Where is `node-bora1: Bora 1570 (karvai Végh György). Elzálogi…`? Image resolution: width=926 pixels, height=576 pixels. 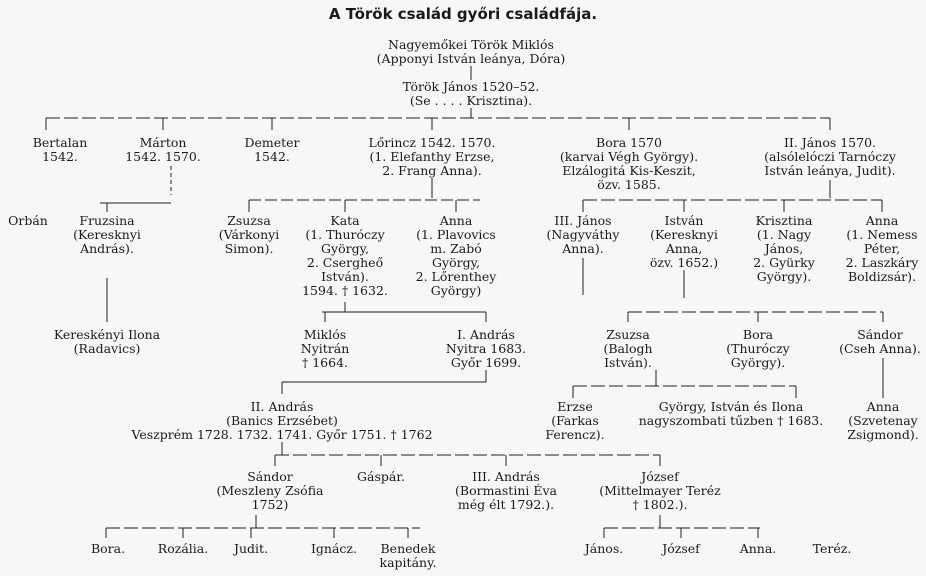
node-bora1: Bora 1570 (karvai Végh György). Elzálogi… is located at coordinates (629, 163).